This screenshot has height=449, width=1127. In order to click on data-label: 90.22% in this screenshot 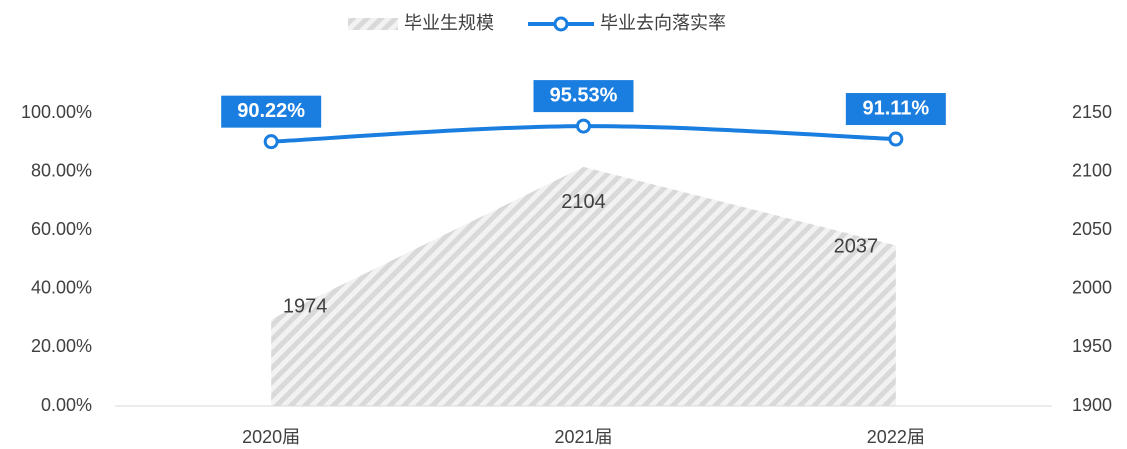, I will do `click(271, 111)`.